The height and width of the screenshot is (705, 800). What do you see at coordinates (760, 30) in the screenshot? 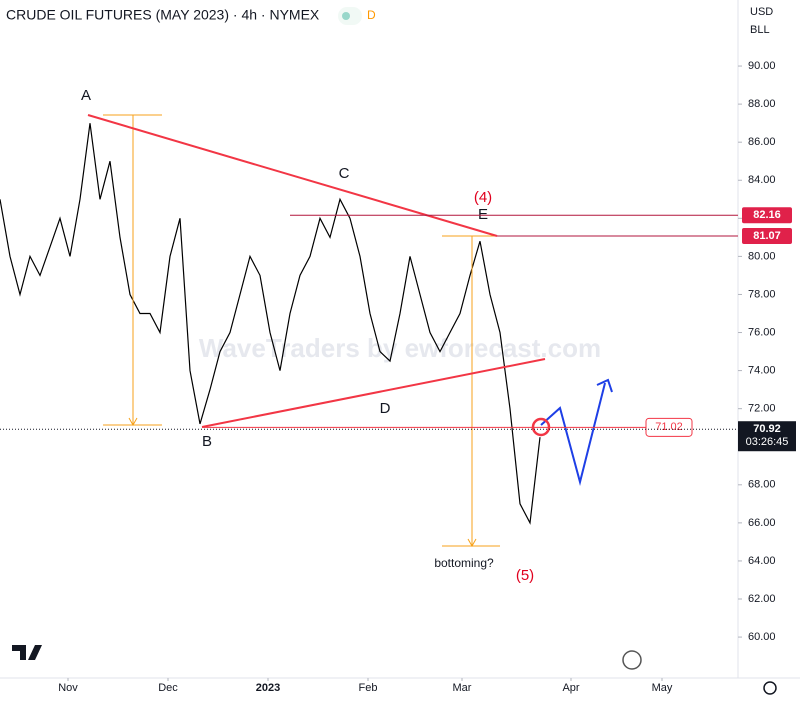
I see `unit: BLL` at bounding box center [760, 30].